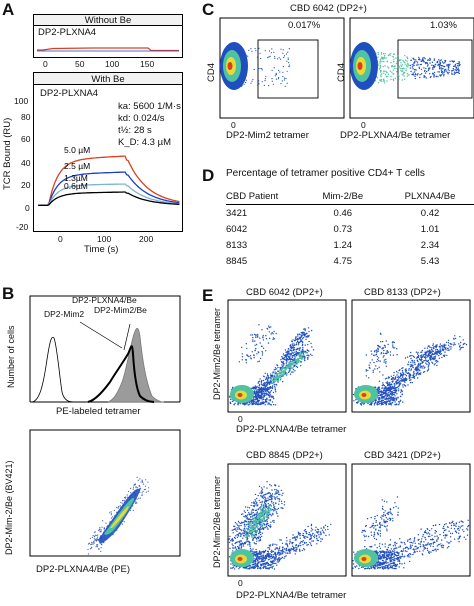 Image resolution: width=474 pixels, height=606 pixels. Describe the element at coordinates (333, 245) in the screenshot. I see `table-row: 8133 1.24 2.34` at that location.